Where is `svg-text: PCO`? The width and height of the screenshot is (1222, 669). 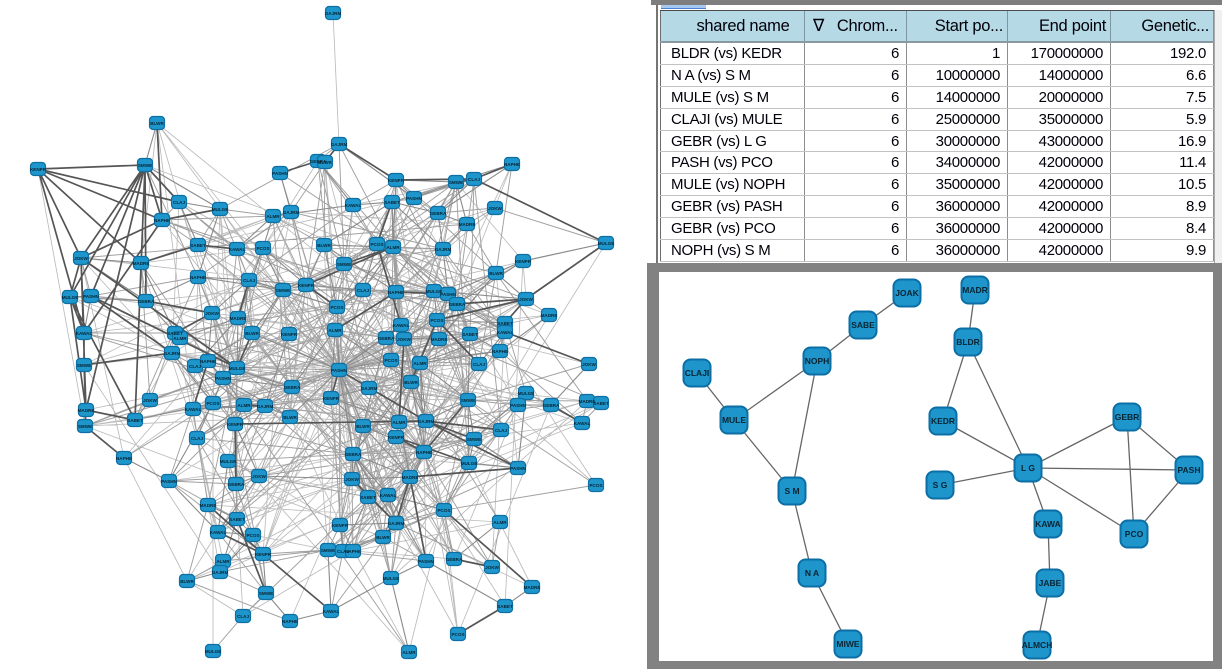
svg-text: PCO is located at coordinates (1134, 534).